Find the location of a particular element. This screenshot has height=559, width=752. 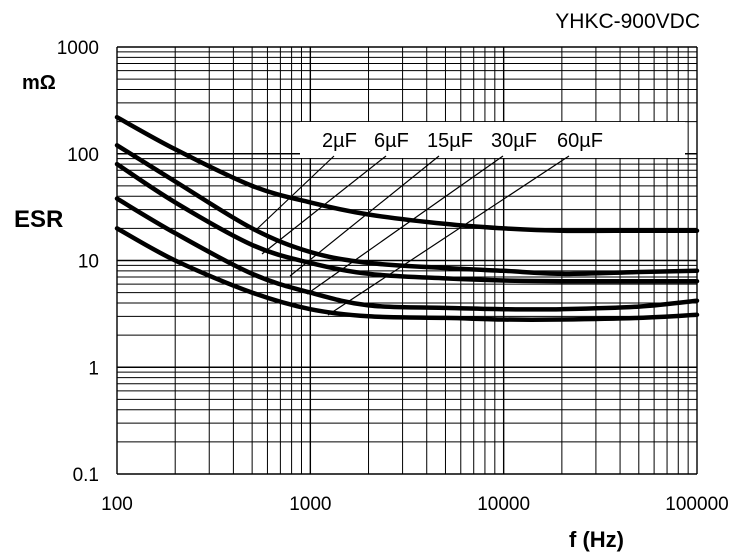

series-label-4: 30µF is located at coordinates (514, 141).